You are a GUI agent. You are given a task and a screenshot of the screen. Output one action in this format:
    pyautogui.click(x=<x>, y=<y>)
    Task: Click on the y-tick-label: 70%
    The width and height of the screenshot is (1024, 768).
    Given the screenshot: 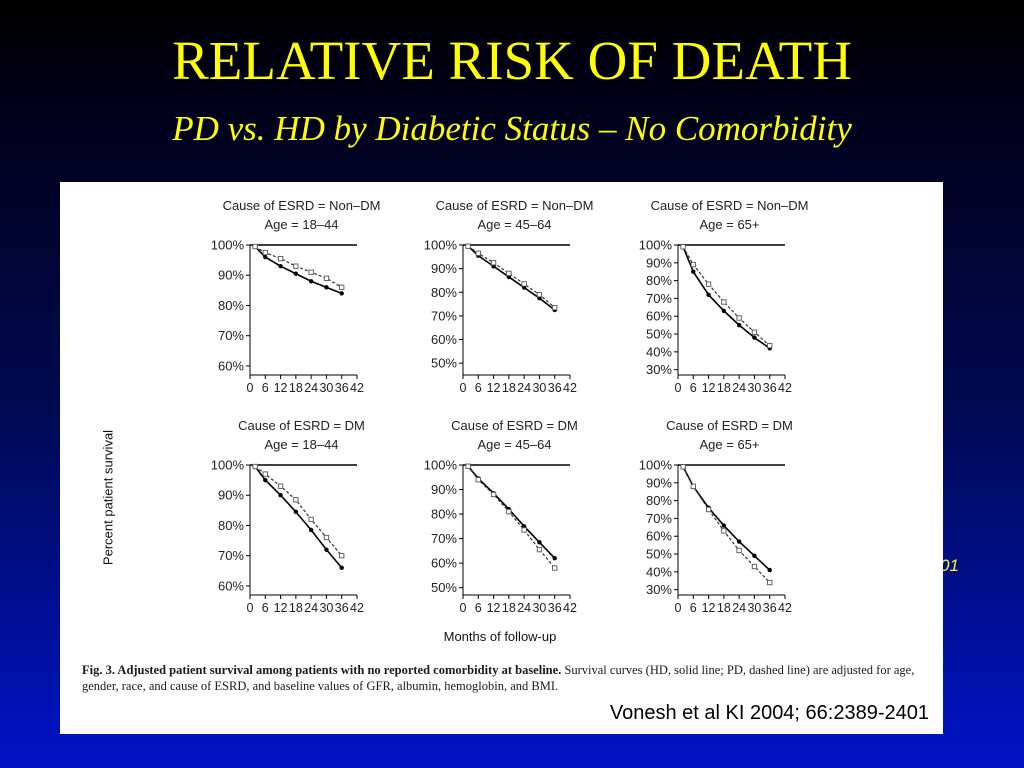 What is the action you would take?
    pyautogui.click(x=444, y=315)
    